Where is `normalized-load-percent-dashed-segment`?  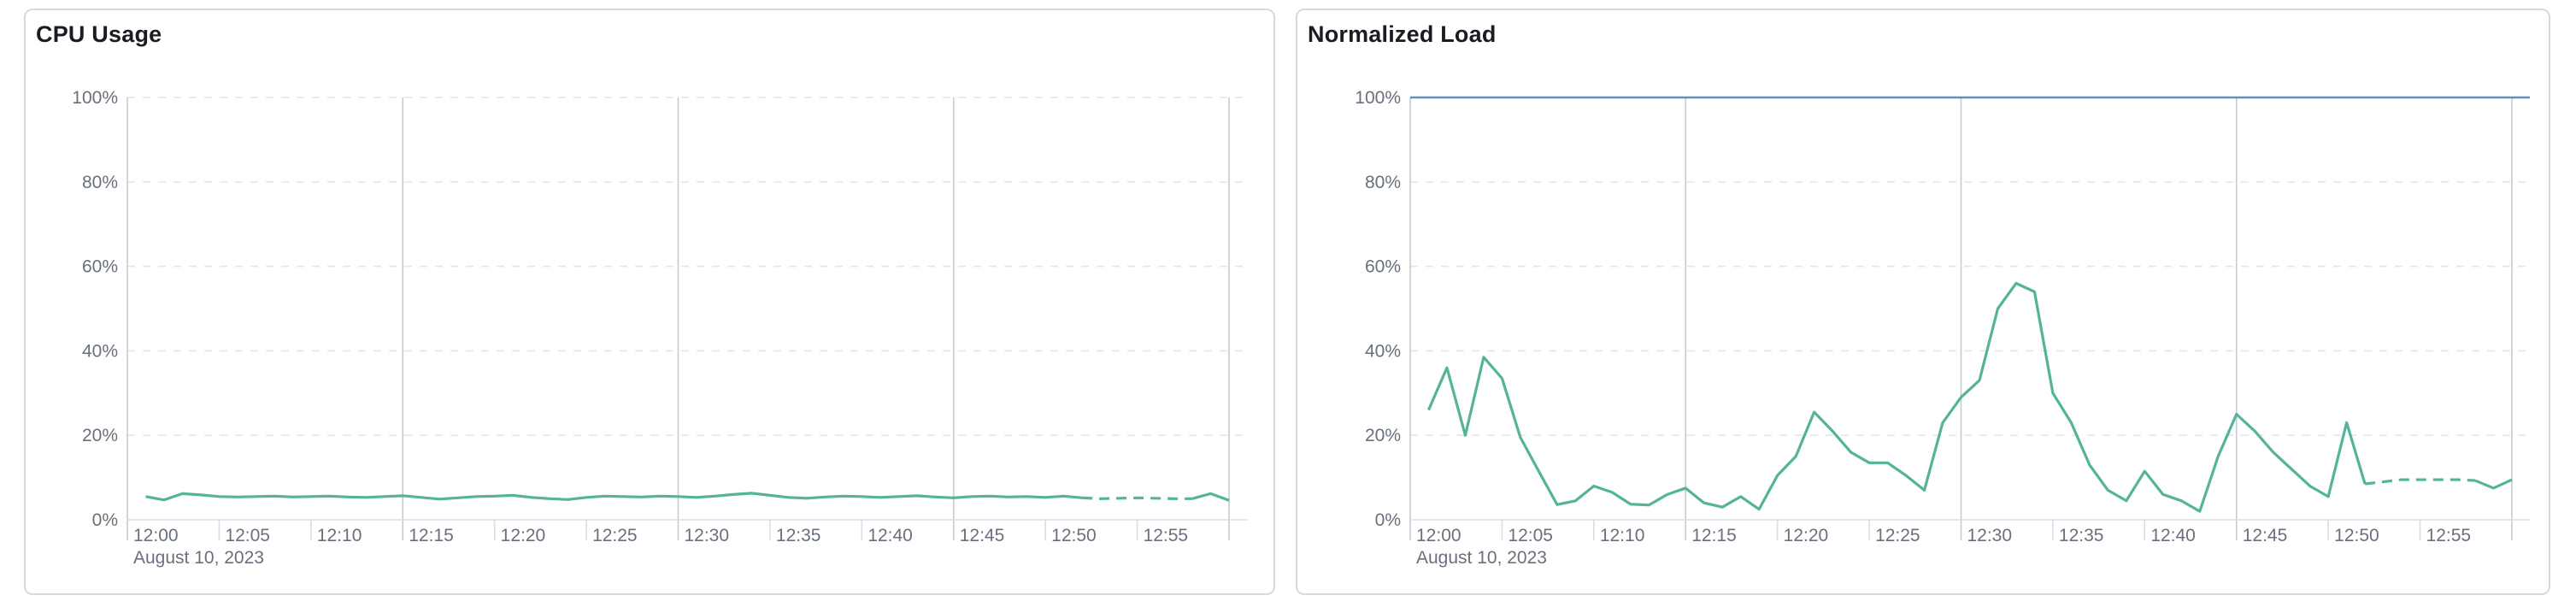 normalized-load-percent-dashed-segment is located at coordinates (2420, 482).